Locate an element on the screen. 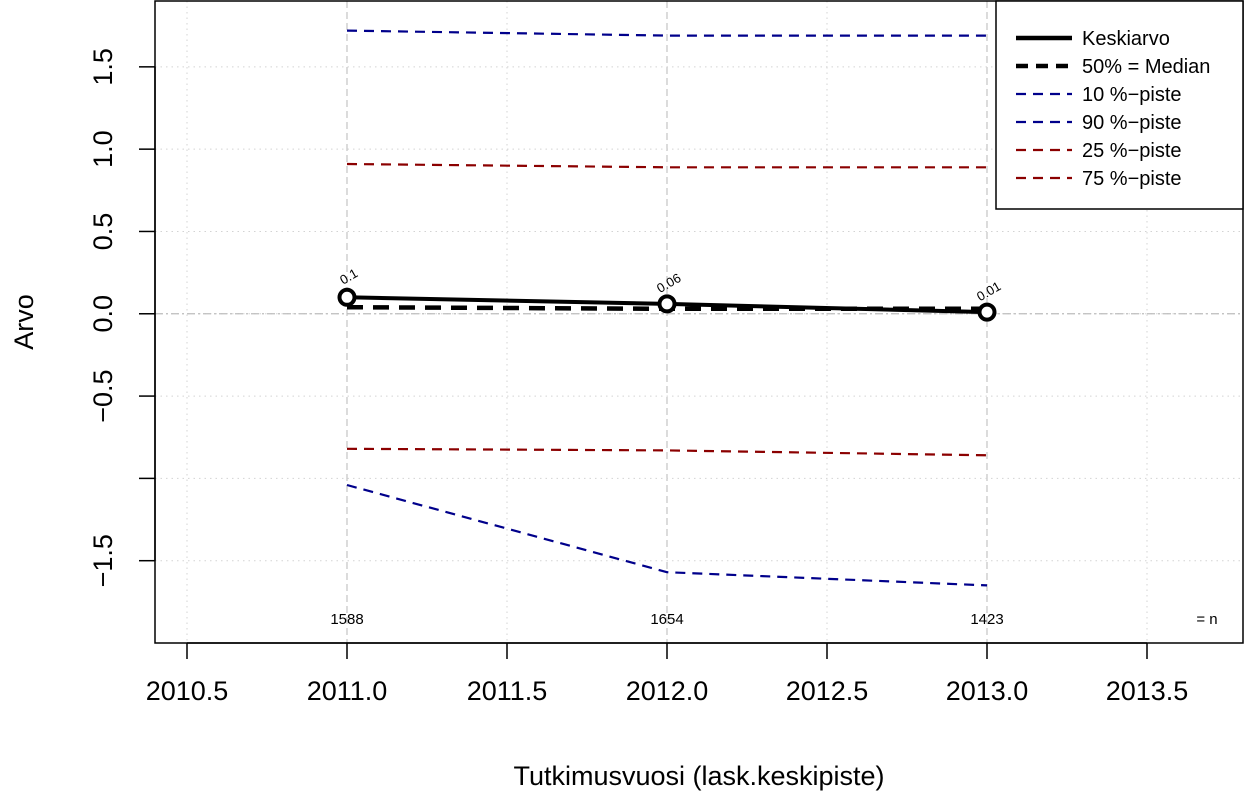  x-tick-label: 2011.5 is located at coordinates (507, 691).